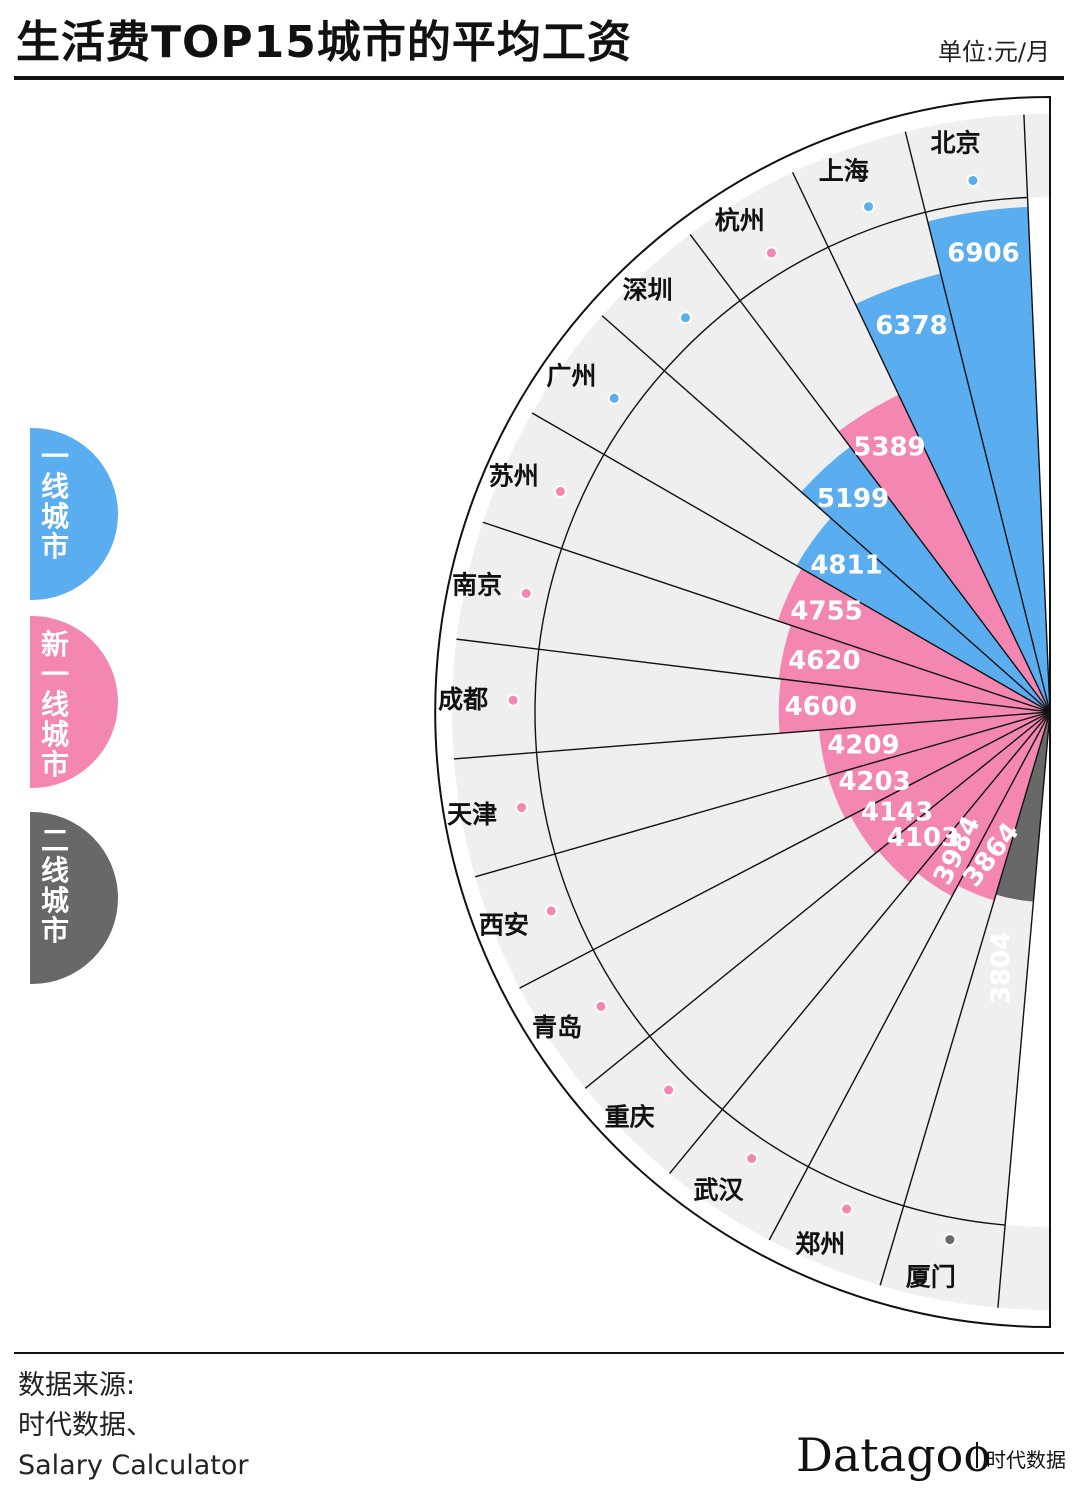 This screenshot has width=1080, height=1490. Describe the element at coordinates (133, 1465) in the screenshot. I see `source-line-3: Salary Calculator` at that location.